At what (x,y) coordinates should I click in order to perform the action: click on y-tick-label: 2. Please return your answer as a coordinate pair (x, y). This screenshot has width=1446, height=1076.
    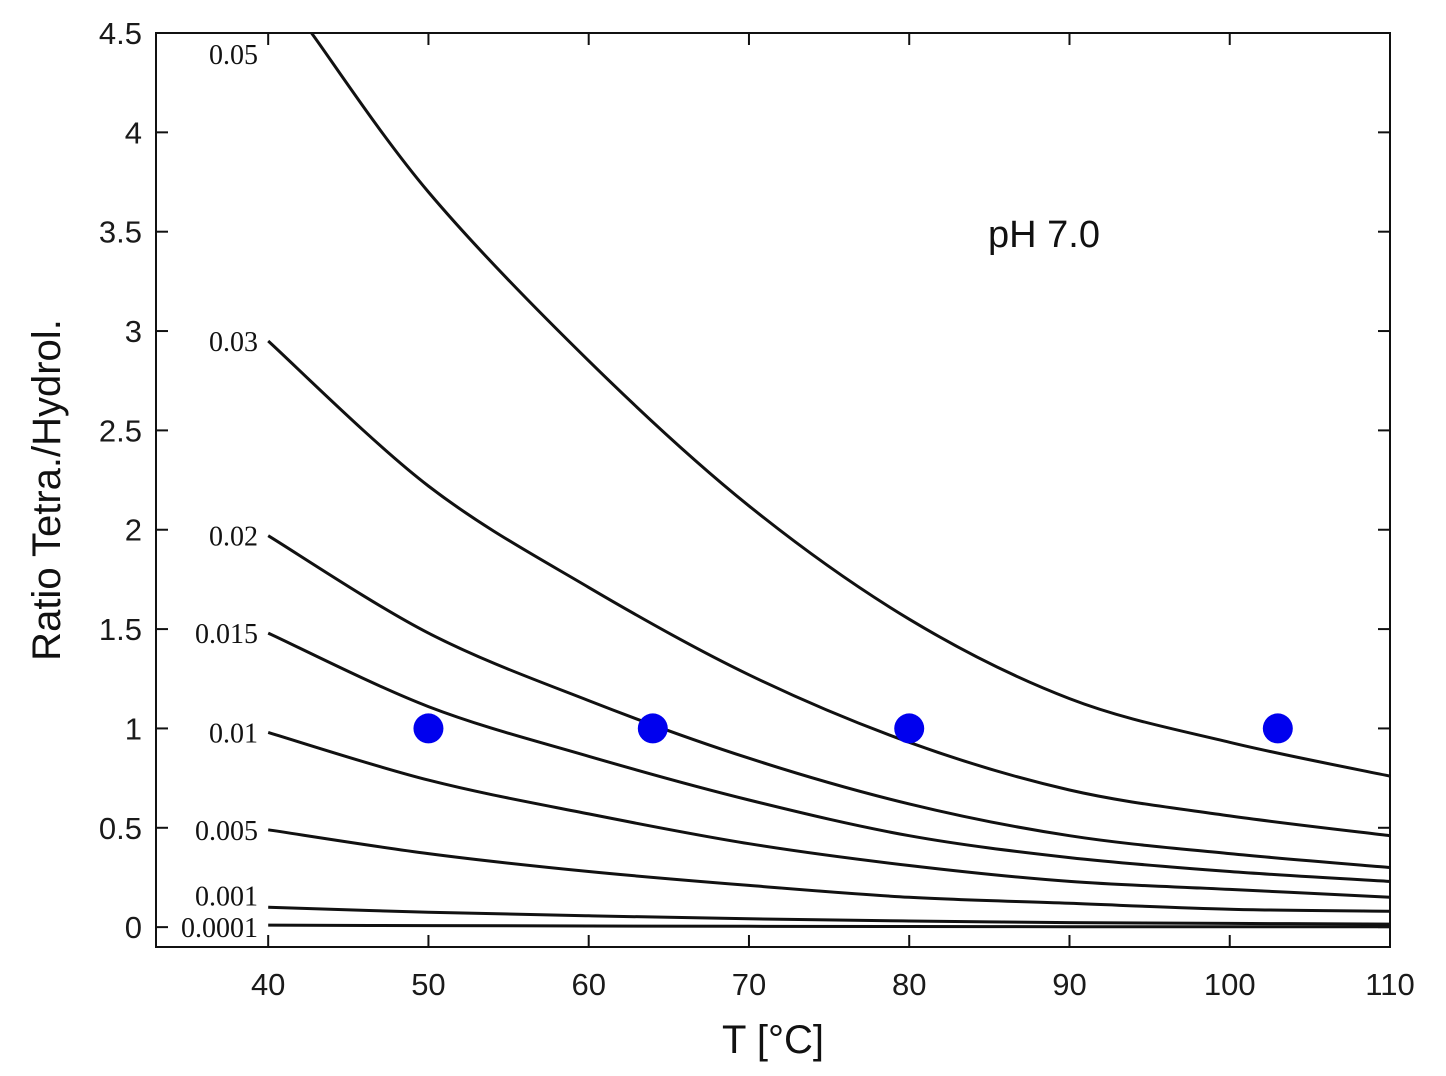
    Looking at the image, I should click on (133, 530).